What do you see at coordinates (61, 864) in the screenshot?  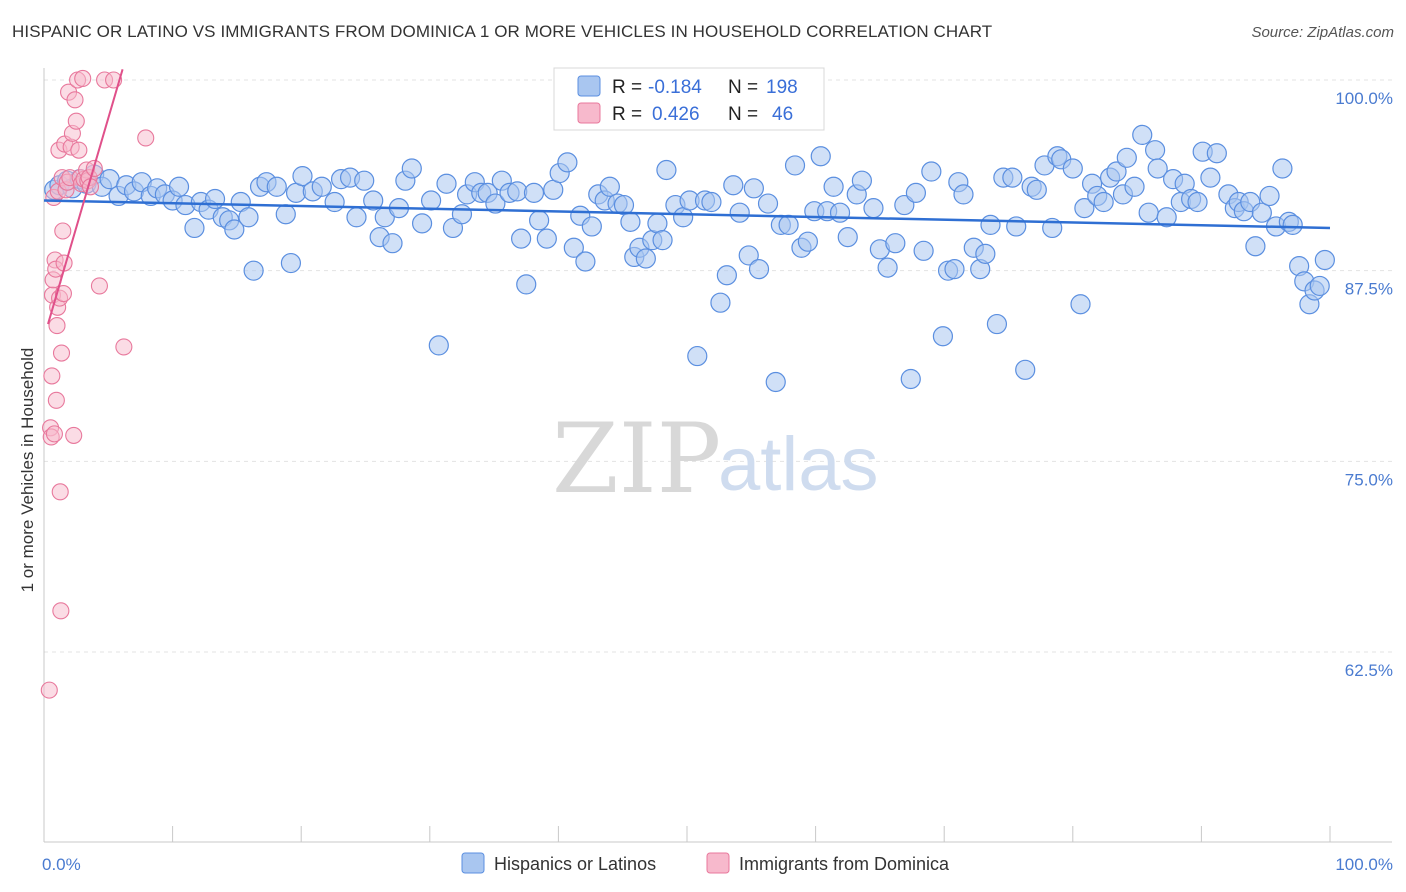 I see `x-tick-label: 0.0%` at bounding box center [61, 864].